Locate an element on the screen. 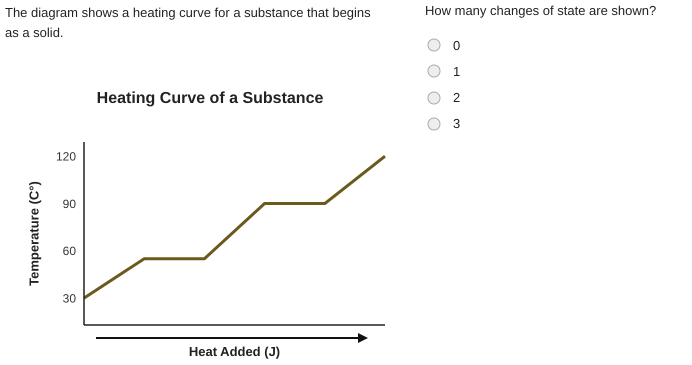 Image resolution: width=692 pixels, height=365 pixels. y-tick-label: 90 is located at coordinates (69, 203).